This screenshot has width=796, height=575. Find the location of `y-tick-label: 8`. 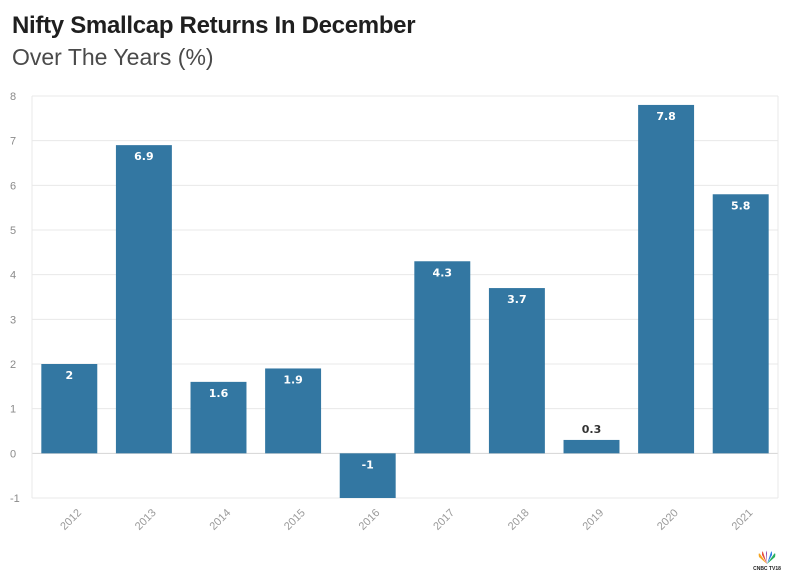

y-tick-label: 8 is located at coordinates (13, 97).